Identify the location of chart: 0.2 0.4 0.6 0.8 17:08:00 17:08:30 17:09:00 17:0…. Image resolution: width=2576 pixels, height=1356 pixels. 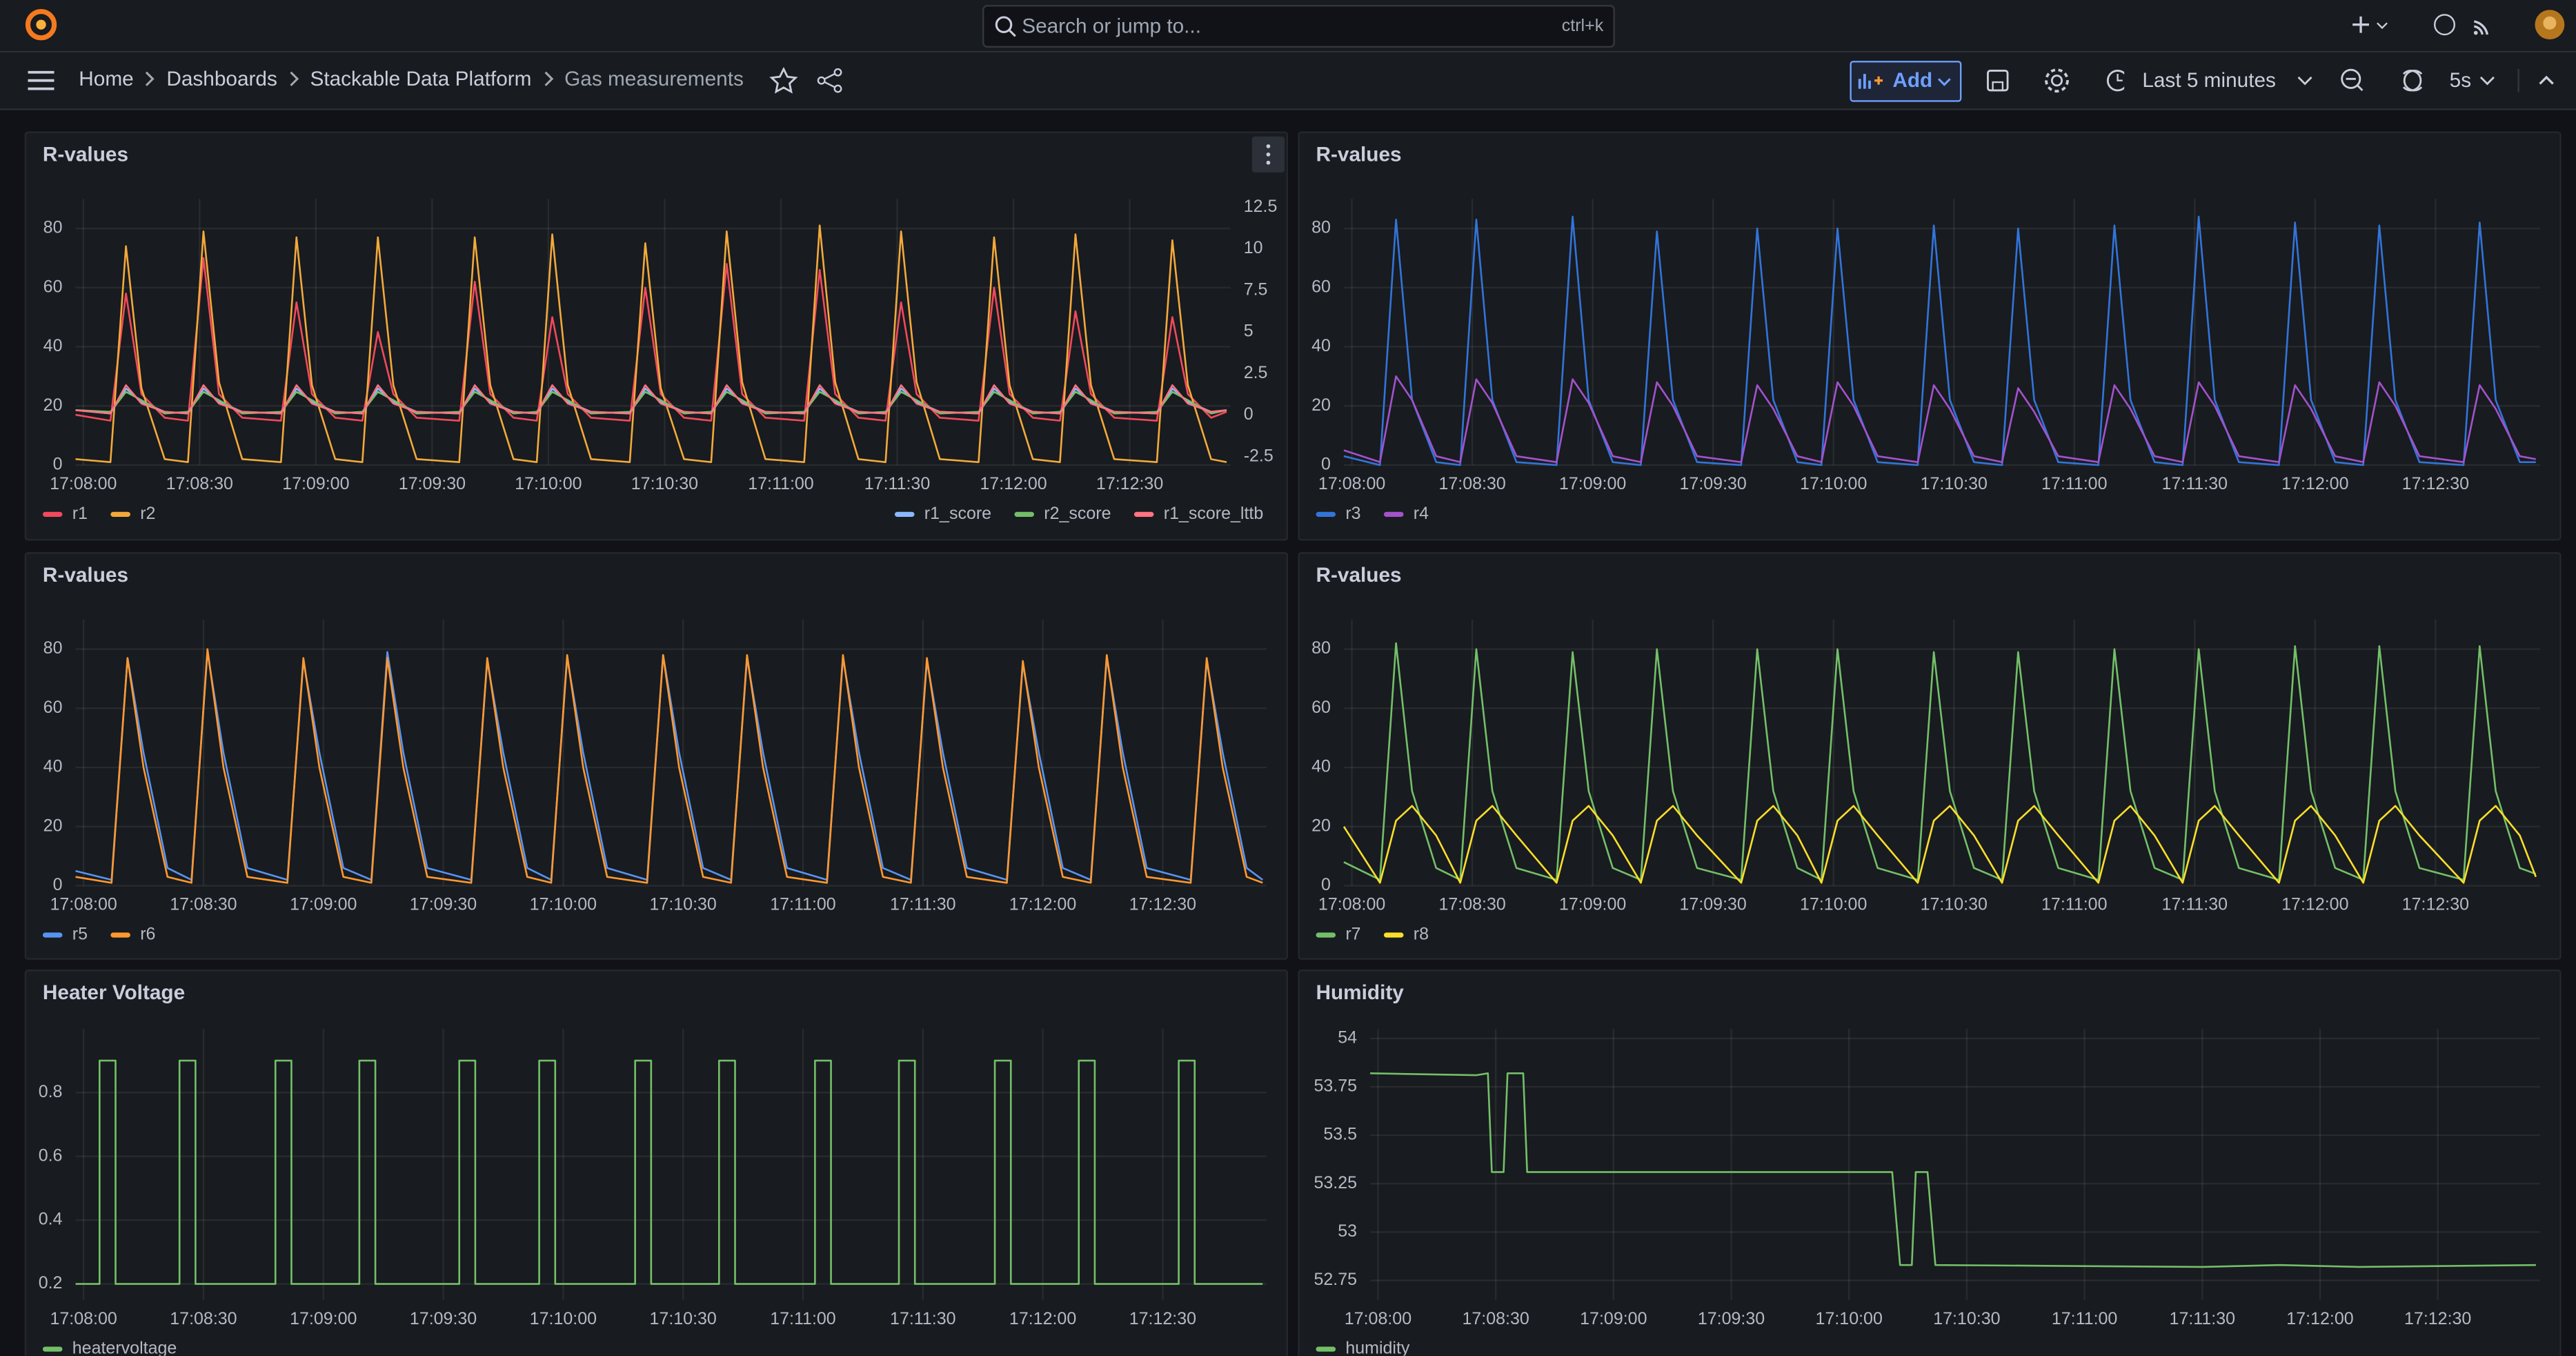
(653, 1192).